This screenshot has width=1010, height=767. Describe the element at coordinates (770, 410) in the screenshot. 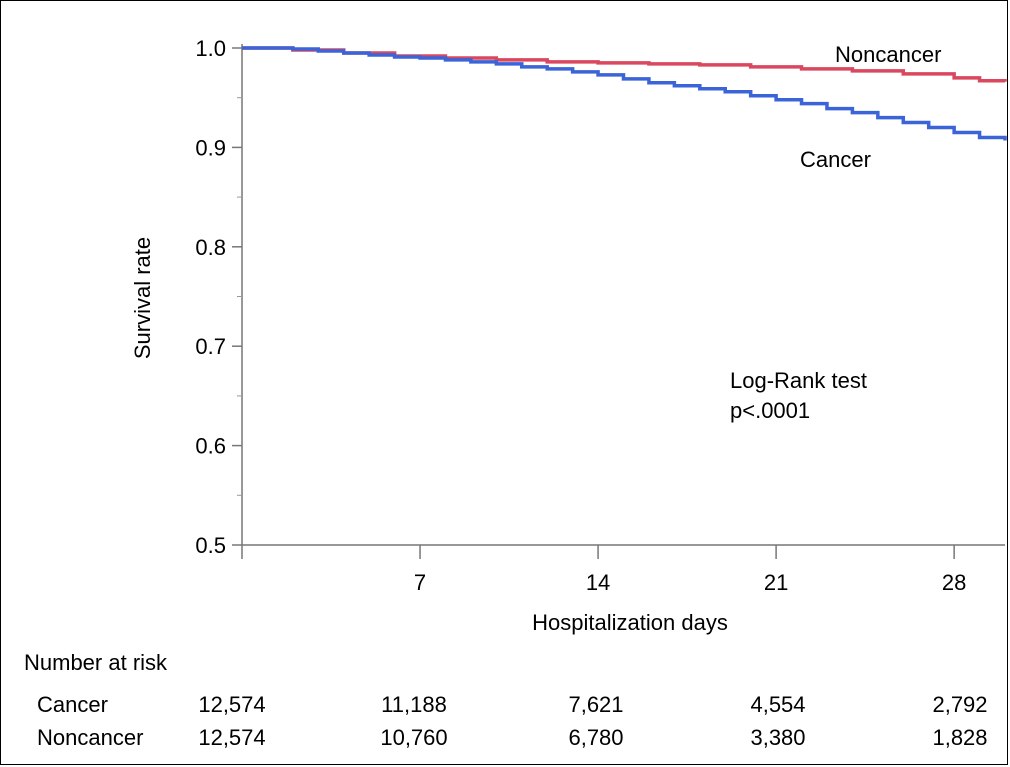

I see `pvalue-annotation: p<.0001` at that location.